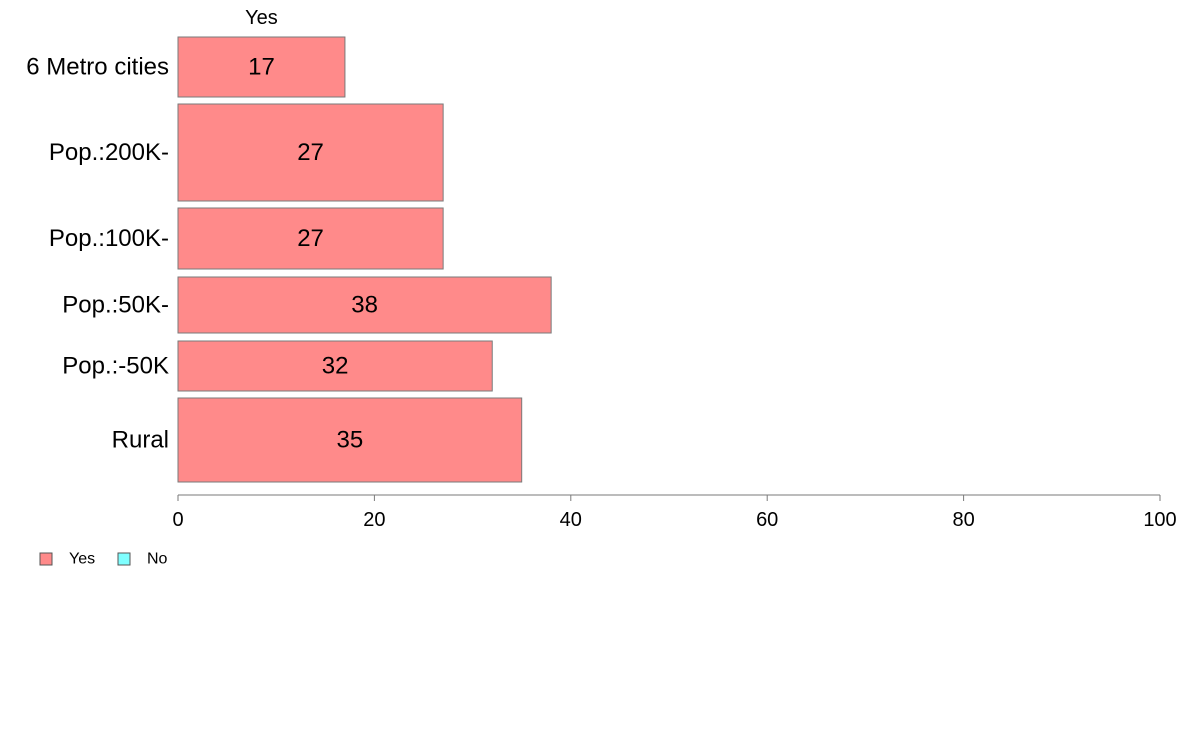  Describe the element at coordinates (177, 520) in the screenshot. I see `x-tick-label: 0` at that location.